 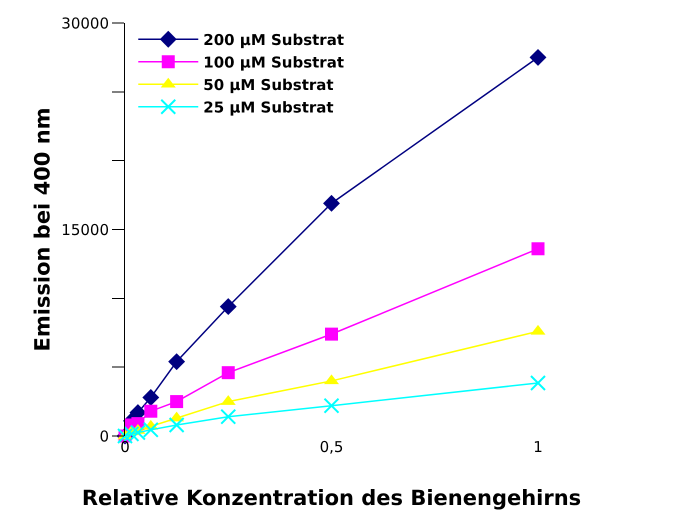 I want to click on legend-label: 50 µM Substrat, so click(x=268, y=85).